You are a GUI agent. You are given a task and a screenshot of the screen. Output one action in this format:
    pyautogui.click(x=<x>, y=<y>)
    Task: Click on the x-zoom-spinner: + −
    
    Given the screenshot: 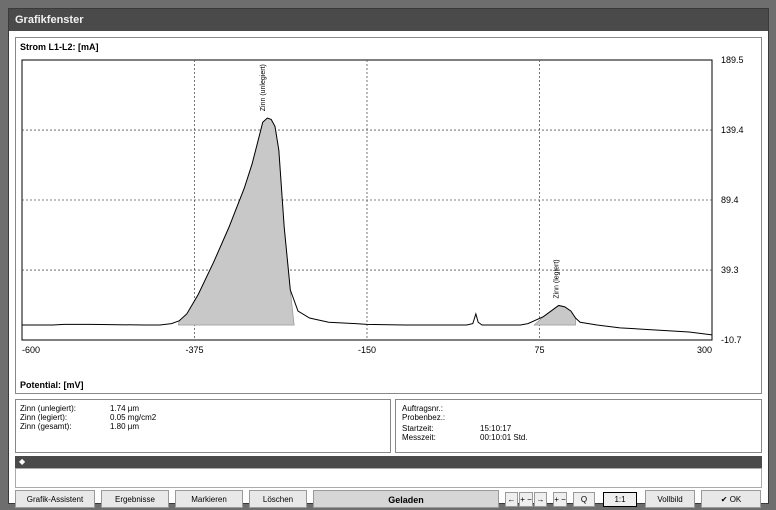 What is the action you would take?
    pyautogui.click(x=526, y=499)
    